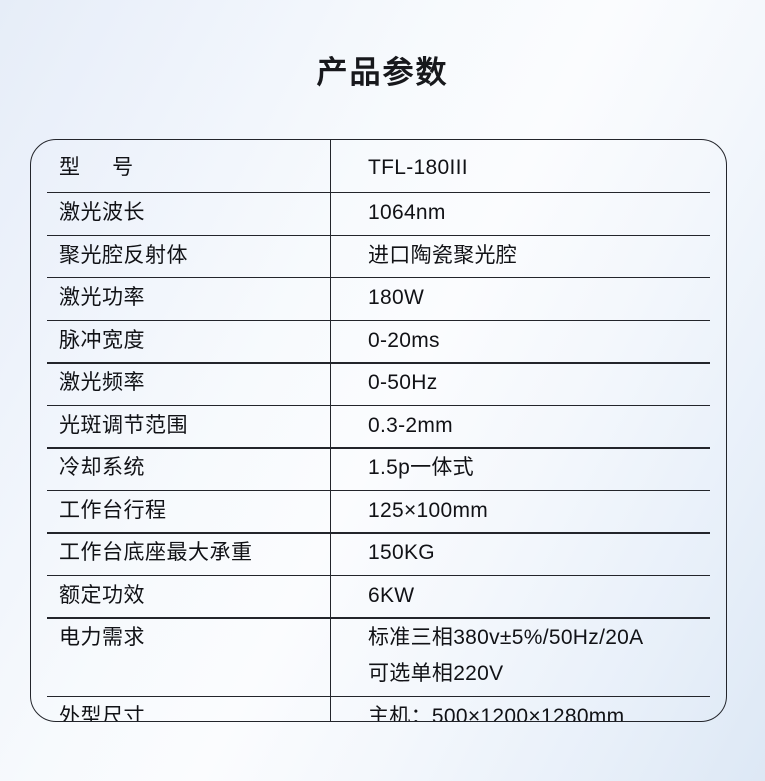 The height and width of the screenshot is (781, 765). What do you see at coordinates (418, 167) in the screenshot?
I see `spec-value: TFL-180III` at bounding box center [418, 167].